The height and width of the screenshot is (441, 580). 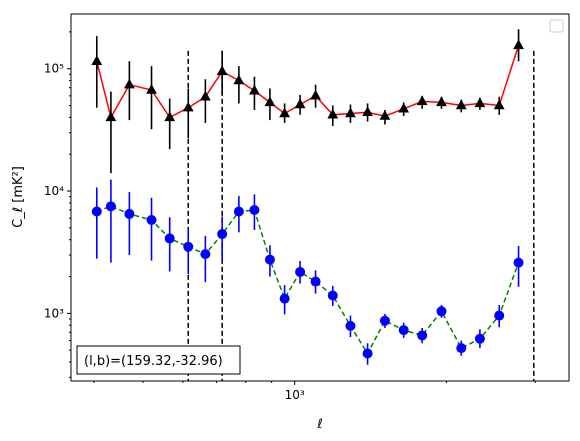 What do you see at coordinates (54, 313) in the screenshot?
I see `y-tick-label: 10³` at bounding box center [54, 313].